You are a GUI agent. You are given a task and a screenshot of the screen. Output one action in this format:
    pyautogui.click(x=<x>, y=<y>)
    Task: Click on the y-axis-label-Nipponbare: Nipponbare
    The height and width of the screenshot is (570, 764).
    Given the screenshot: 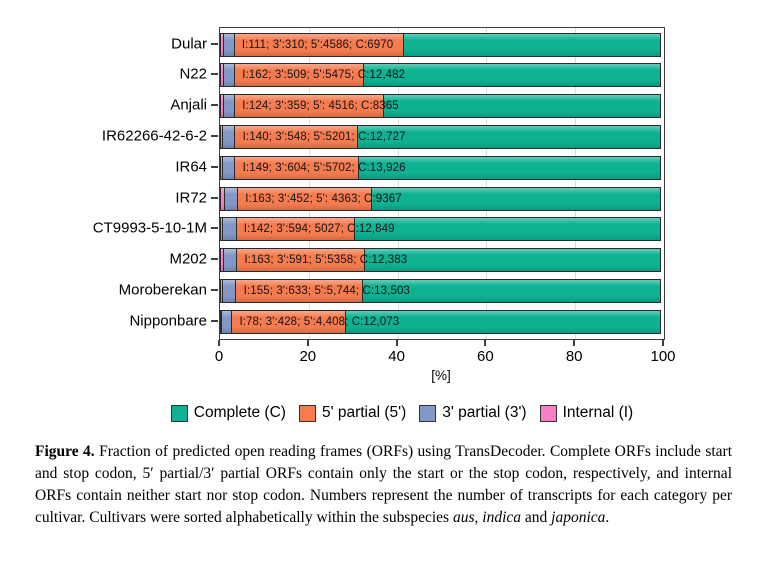 What is the action you would take?
    pyautogui.click(x=168, y=321)
    